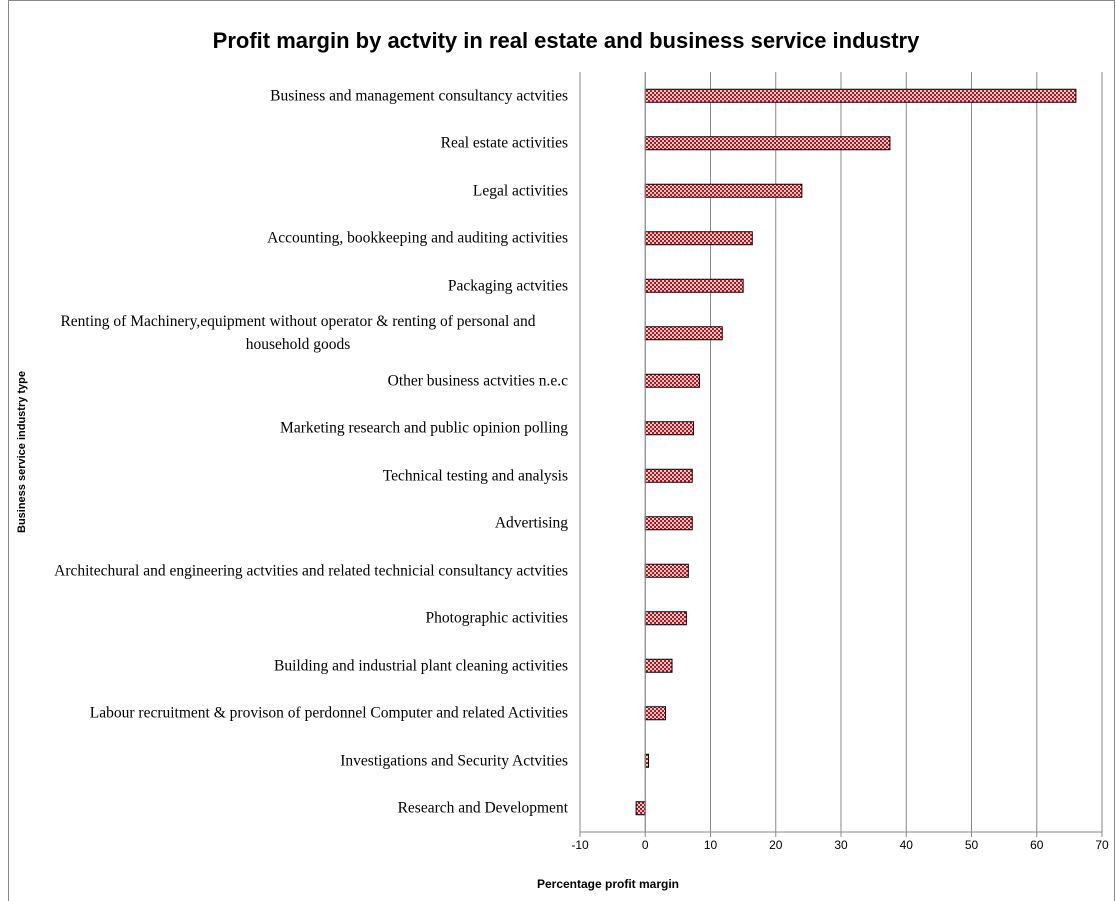 The width and height of the screenshot is (1116, 901). What do you see at coordinates (520, 191) in the screenshot?
I see `y-tick-text: Legal activities` at bounding box center [520, 191].